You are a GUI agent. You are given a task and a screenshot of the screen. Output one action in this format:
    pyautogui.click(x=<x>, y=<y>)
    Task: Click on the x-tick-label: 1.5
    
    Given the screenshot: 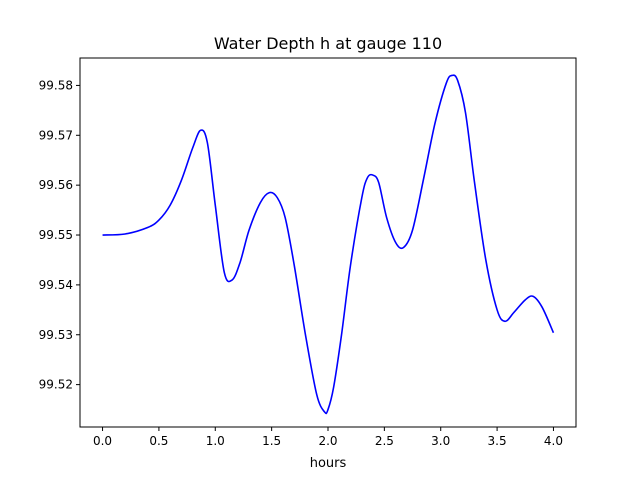 What is the action you would take?
    pyautogui.click(x=271, y=441)
    